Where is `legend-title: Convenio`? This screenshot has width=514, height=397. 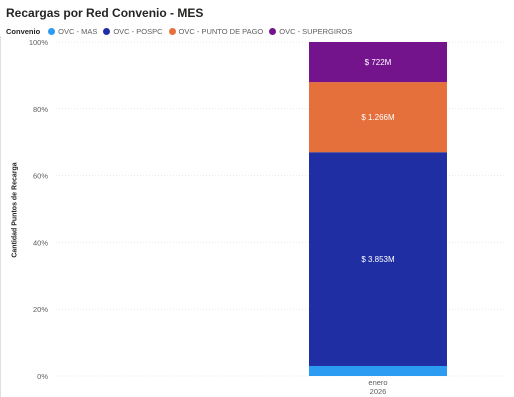
legend-title: Convenio is located at coordinates (23, 31).